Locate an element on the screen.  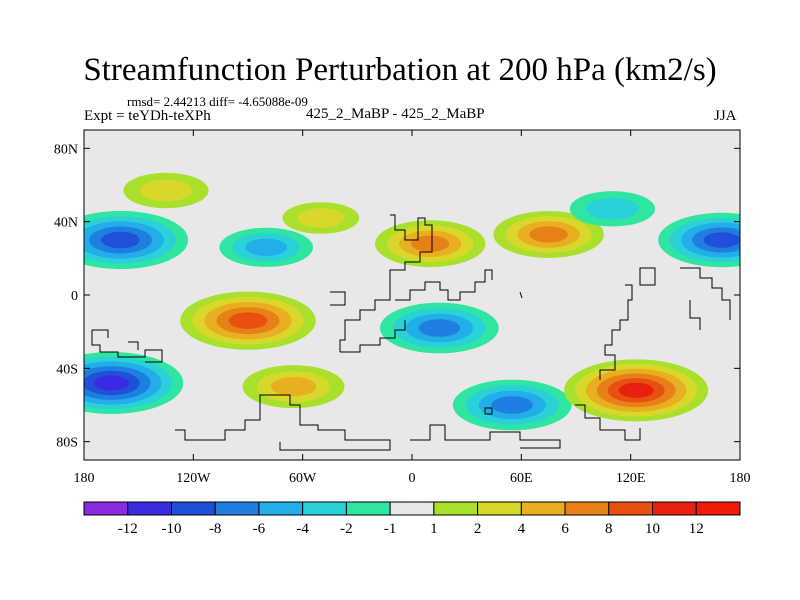
stats-label: rmsd= 2.44213 diff= -4.65088e-09 is located at coordinates (217, 101).